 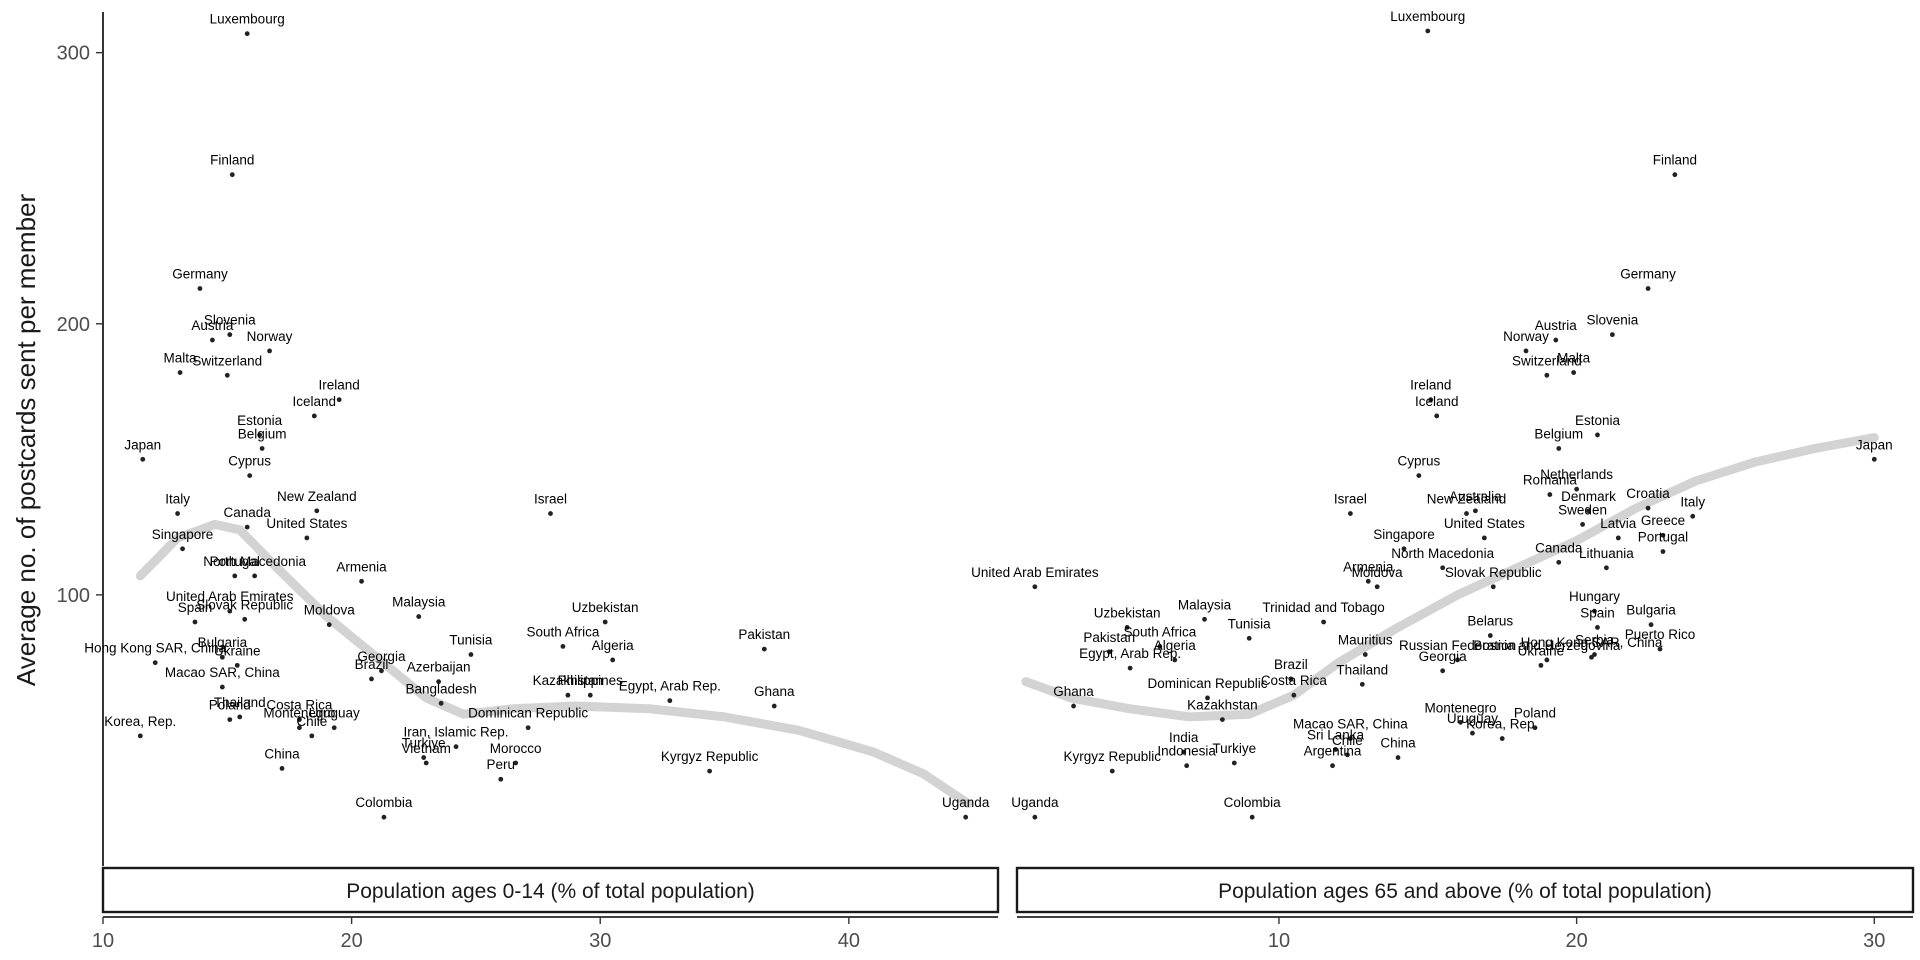 What do you see at coordinates (1205, 604) in the screenshot?
I see `point-label: Malaysia` at bounding box center [1205, 604].